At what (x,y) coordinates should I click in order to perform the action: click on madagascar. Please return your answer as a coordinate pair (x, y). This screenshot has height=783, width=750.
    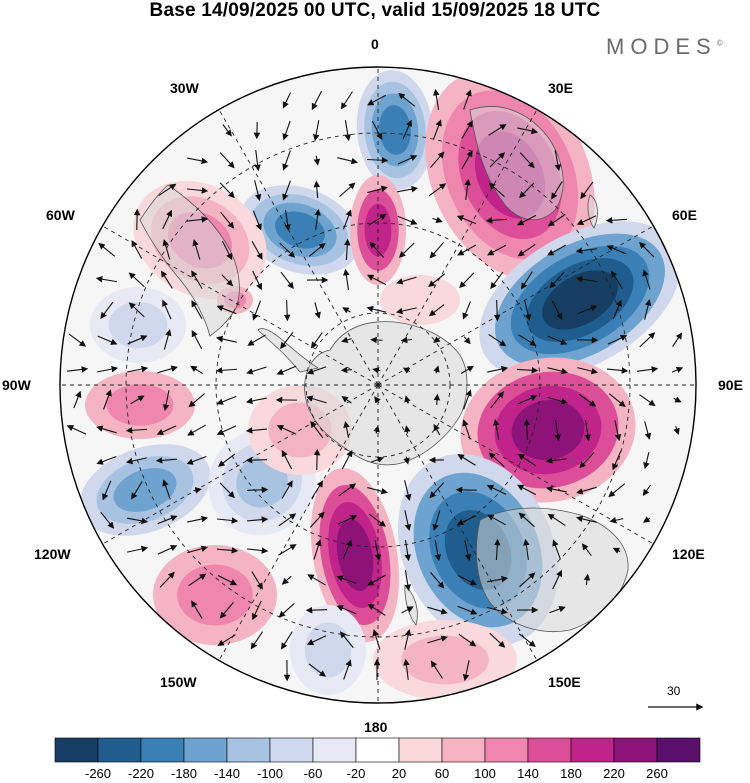
    Looking at the image, I should click on (592, 211).